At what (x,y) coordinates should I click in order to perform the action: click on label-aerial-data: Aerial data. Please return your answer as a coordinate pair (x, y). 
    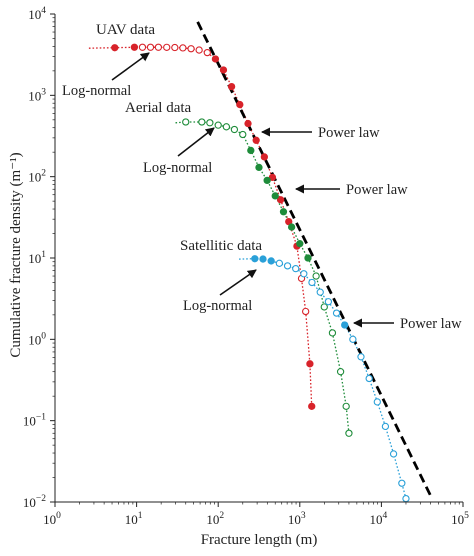
    Looking at the image, I should click on (158, 108).